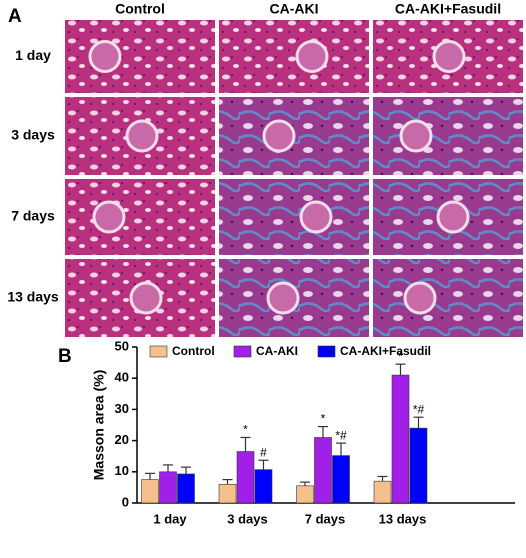 The image size is (526, 558). I want to click on column-header: CA-AKI+Fasudil, so click(448, 9).